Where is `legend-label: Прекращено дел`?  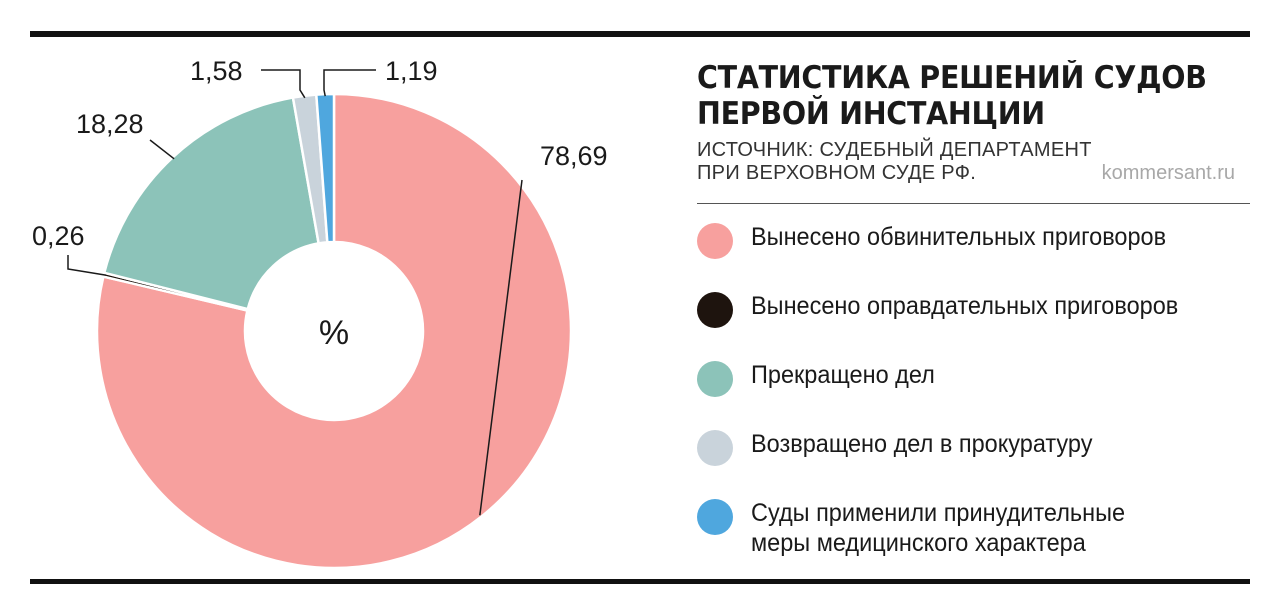 legend-label: Прекращено дел is located at coordinates (843, 375).